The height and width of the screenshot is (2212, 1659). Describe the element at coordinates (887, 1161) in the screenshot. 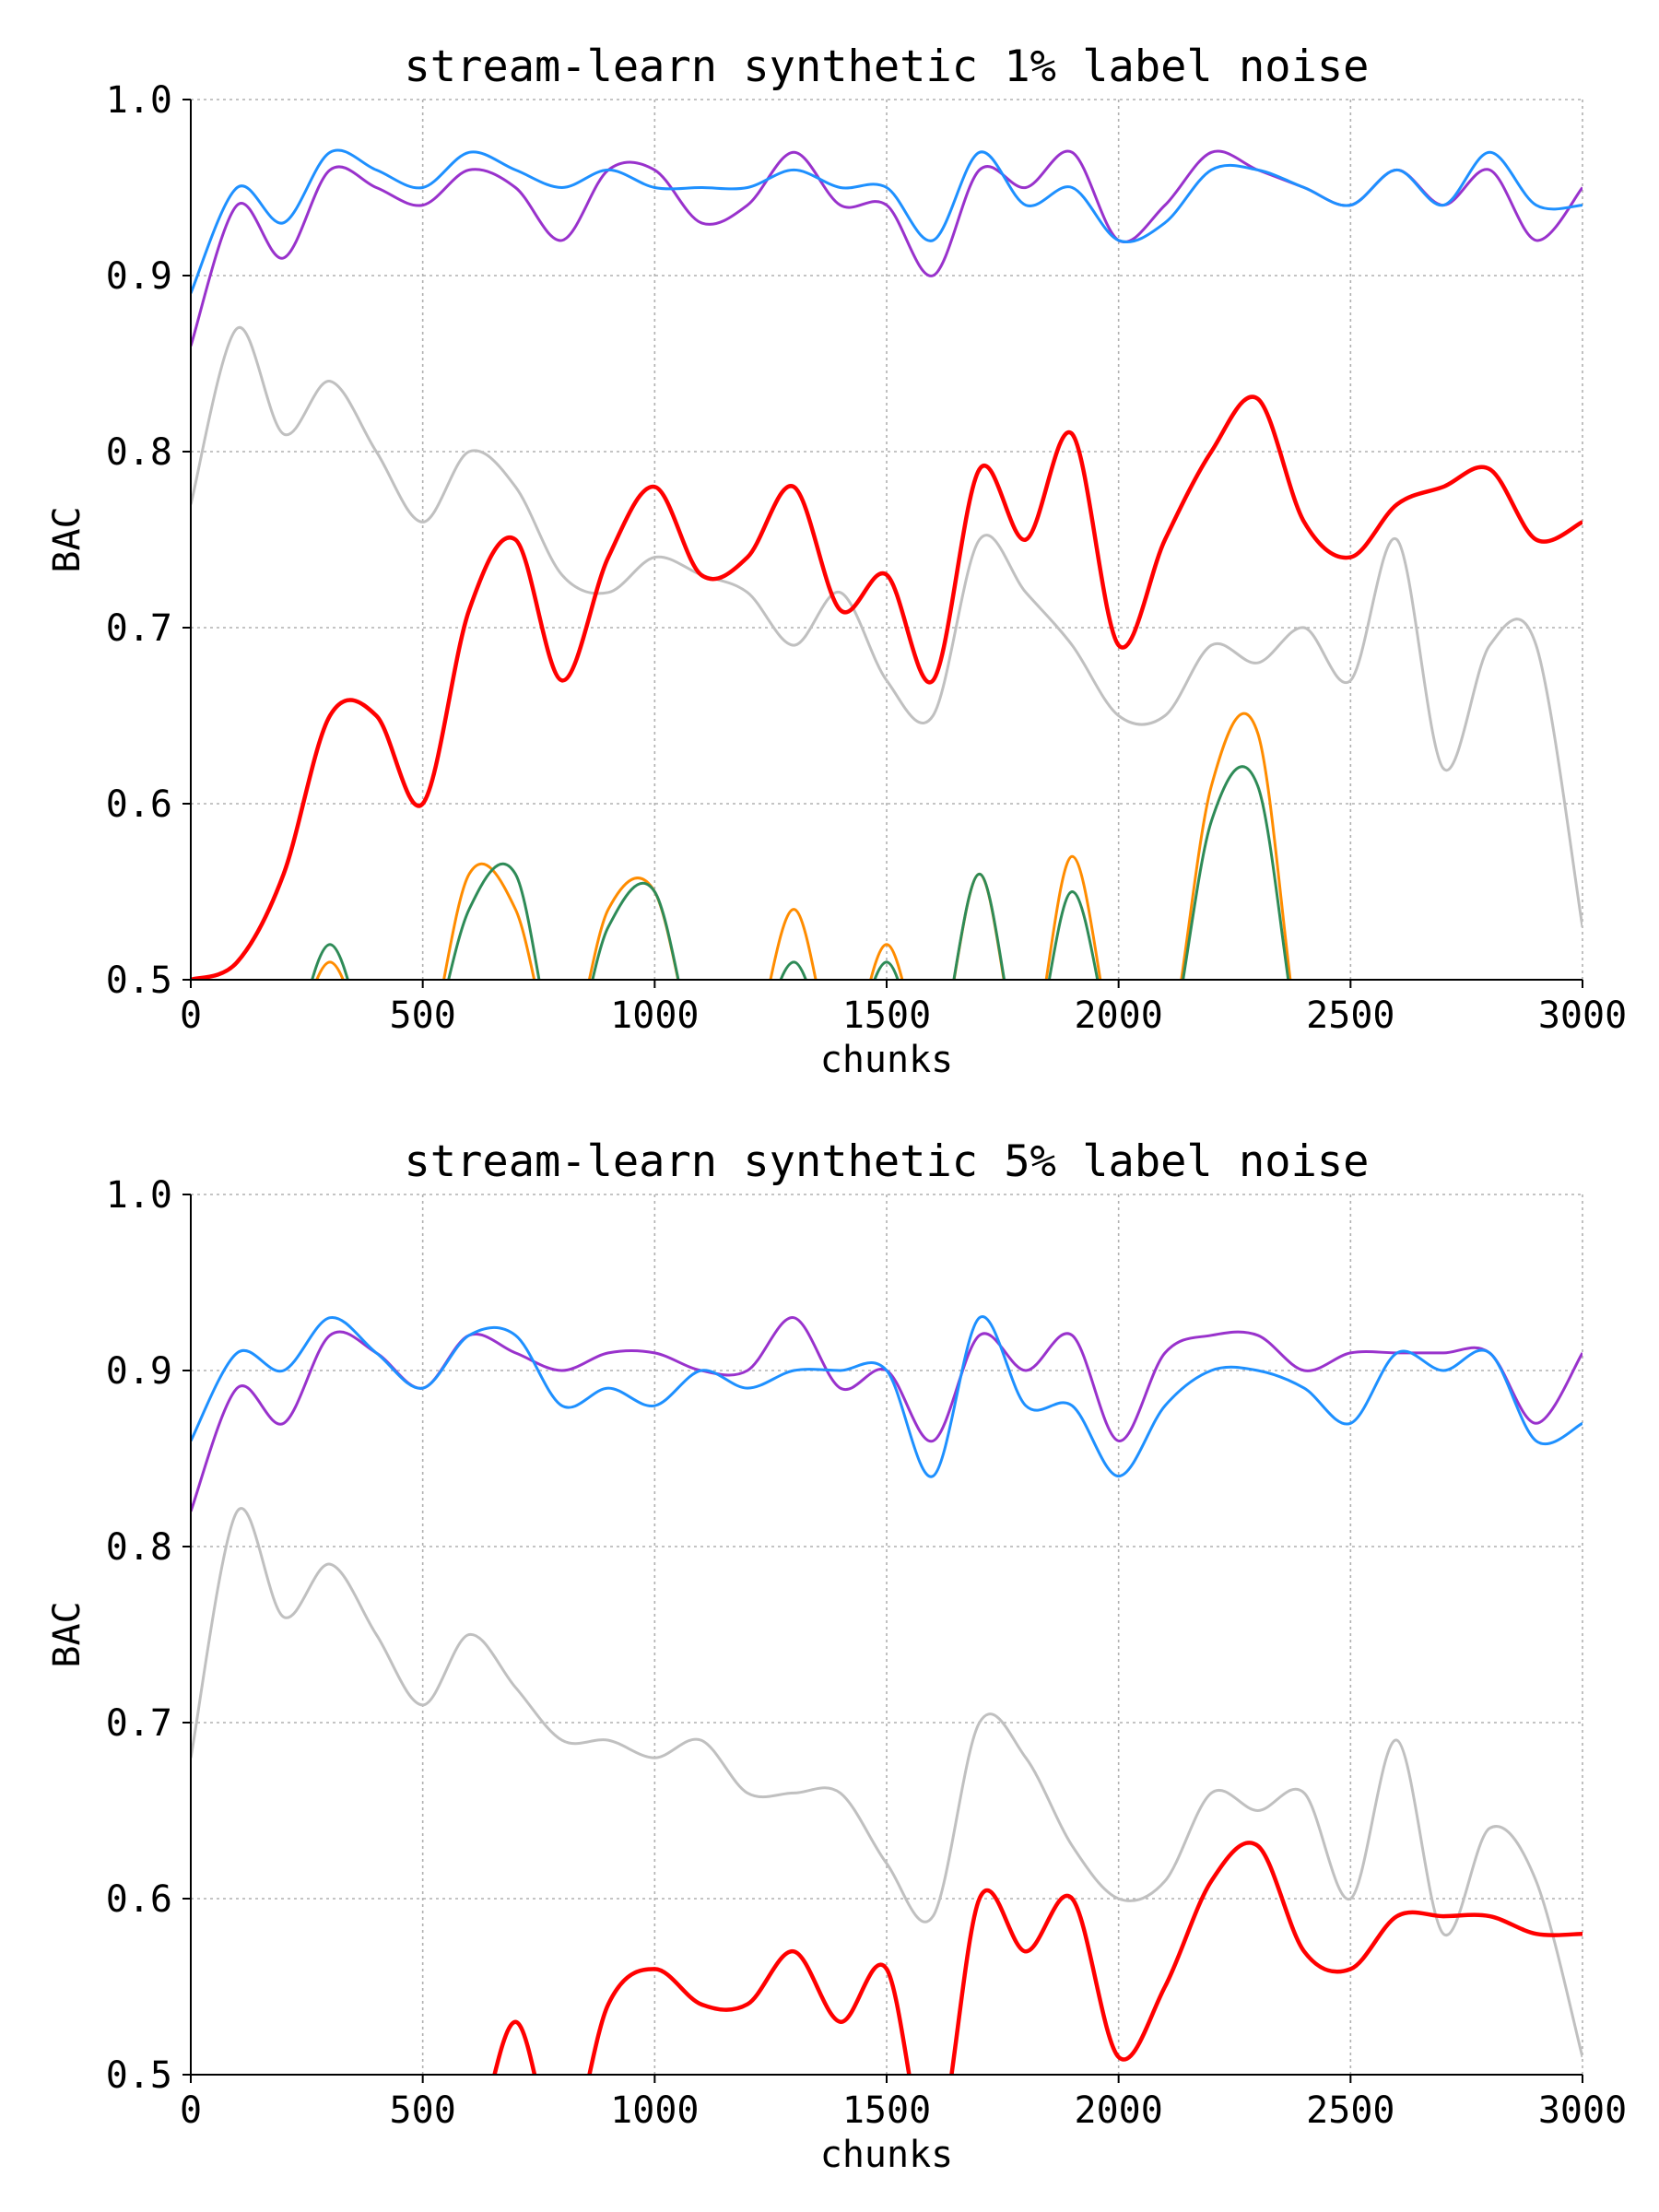

I see `chart-title: stream-learn synthetic 5% label noise` at that location.